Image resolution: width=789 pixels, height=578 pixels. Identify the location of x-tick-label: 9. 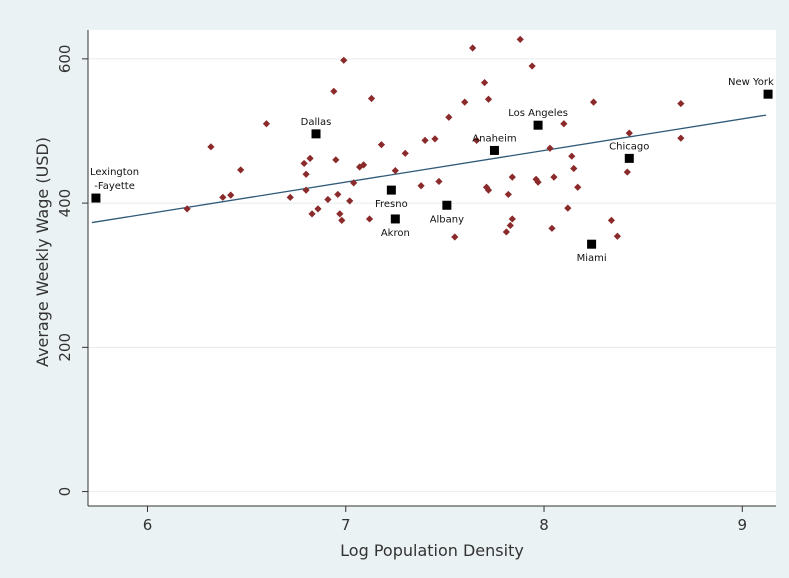
(743, 525).